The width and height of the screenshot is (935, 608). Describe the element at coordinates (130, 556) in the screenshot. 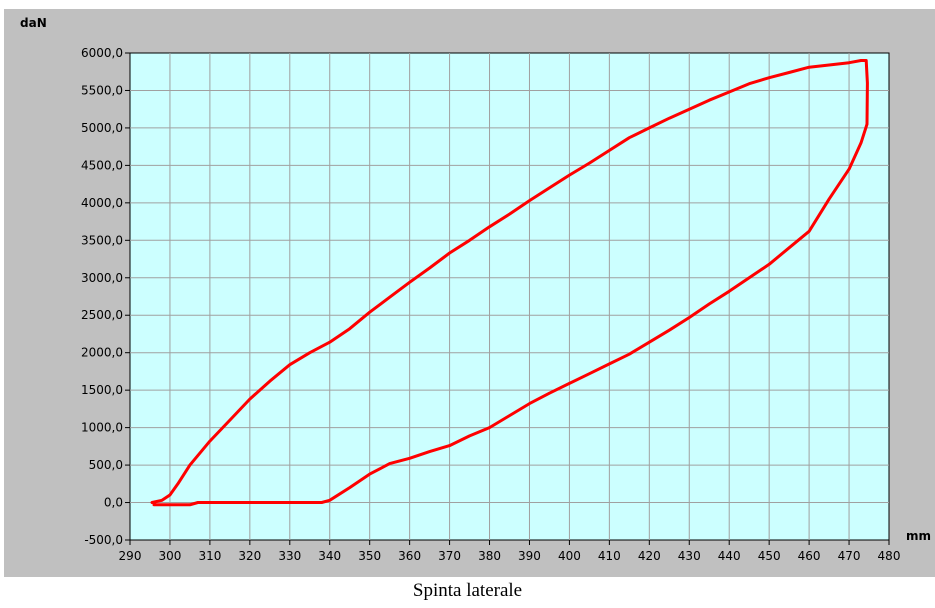

I see `x-tick-label: 290` at that location.